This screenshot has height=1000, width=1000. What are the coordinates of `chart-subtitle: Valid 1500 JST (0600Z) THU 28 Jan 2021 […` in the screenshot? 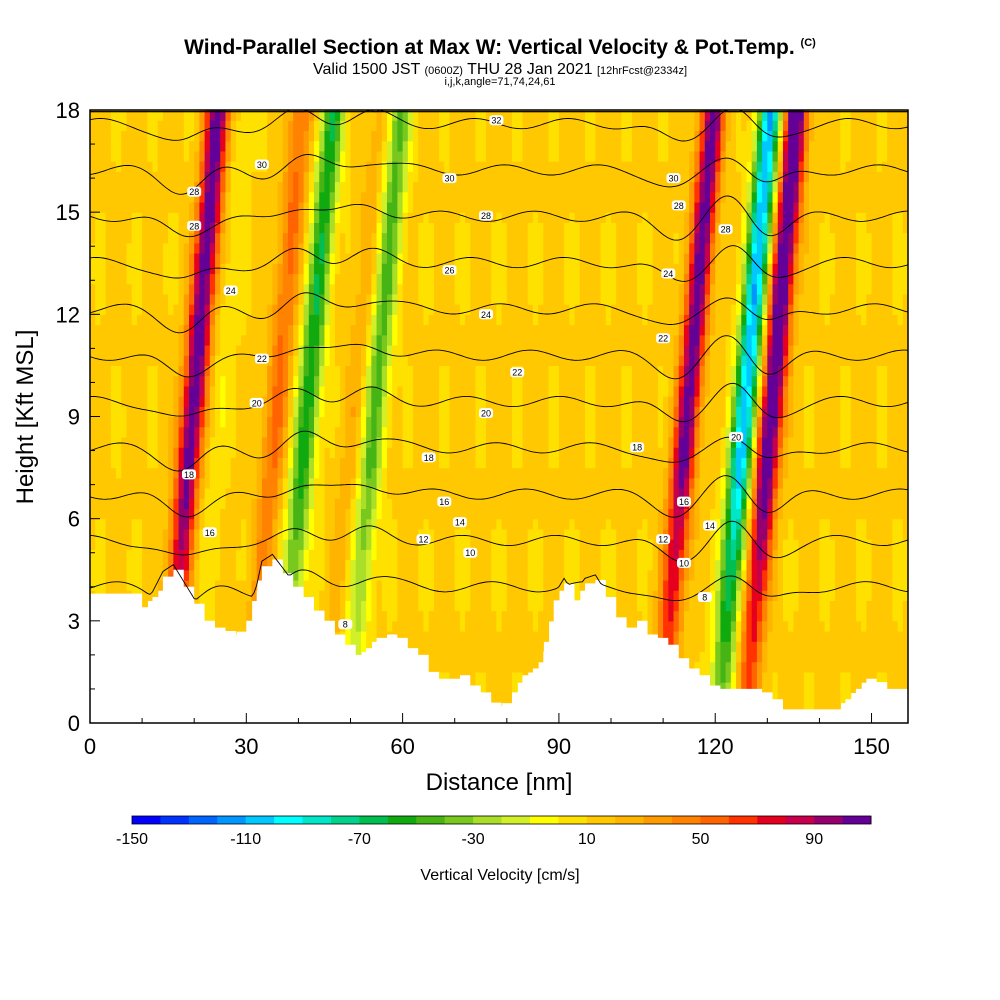 It's located at (500, 70).